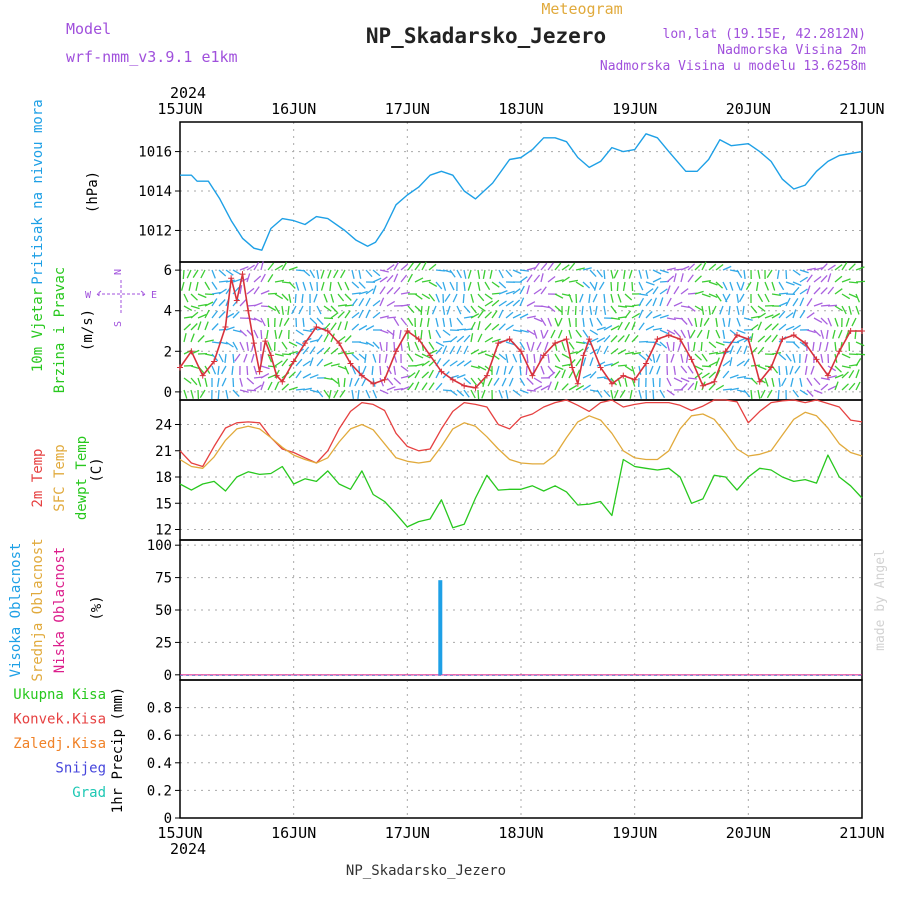  What do you see at coordinates (168, 312) in the screenshot?
I see `y-tick-label: 4` at bounding box center [168, 312].